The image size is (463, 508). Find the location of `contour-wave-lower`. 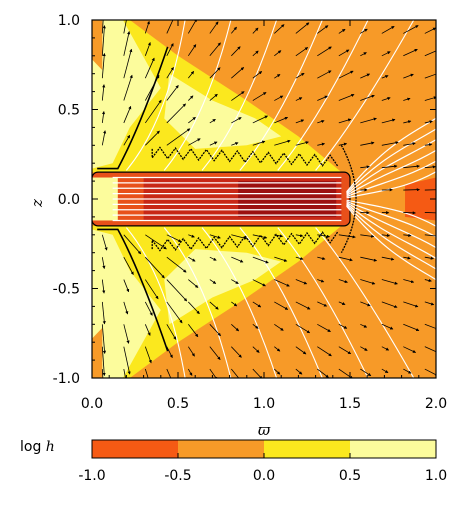

contour-wave-lower is located at coordinates (245, 241).